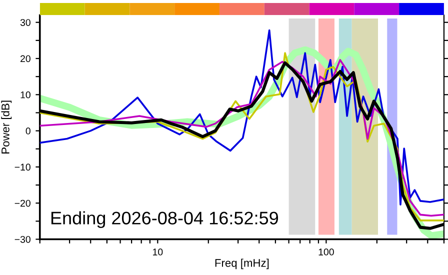 Image resolution: width=448 pixels, height=275 pixels. Describe the element at coordinates (22, 239) in the screenshot. I see `y-tick-label: −30` at that location.